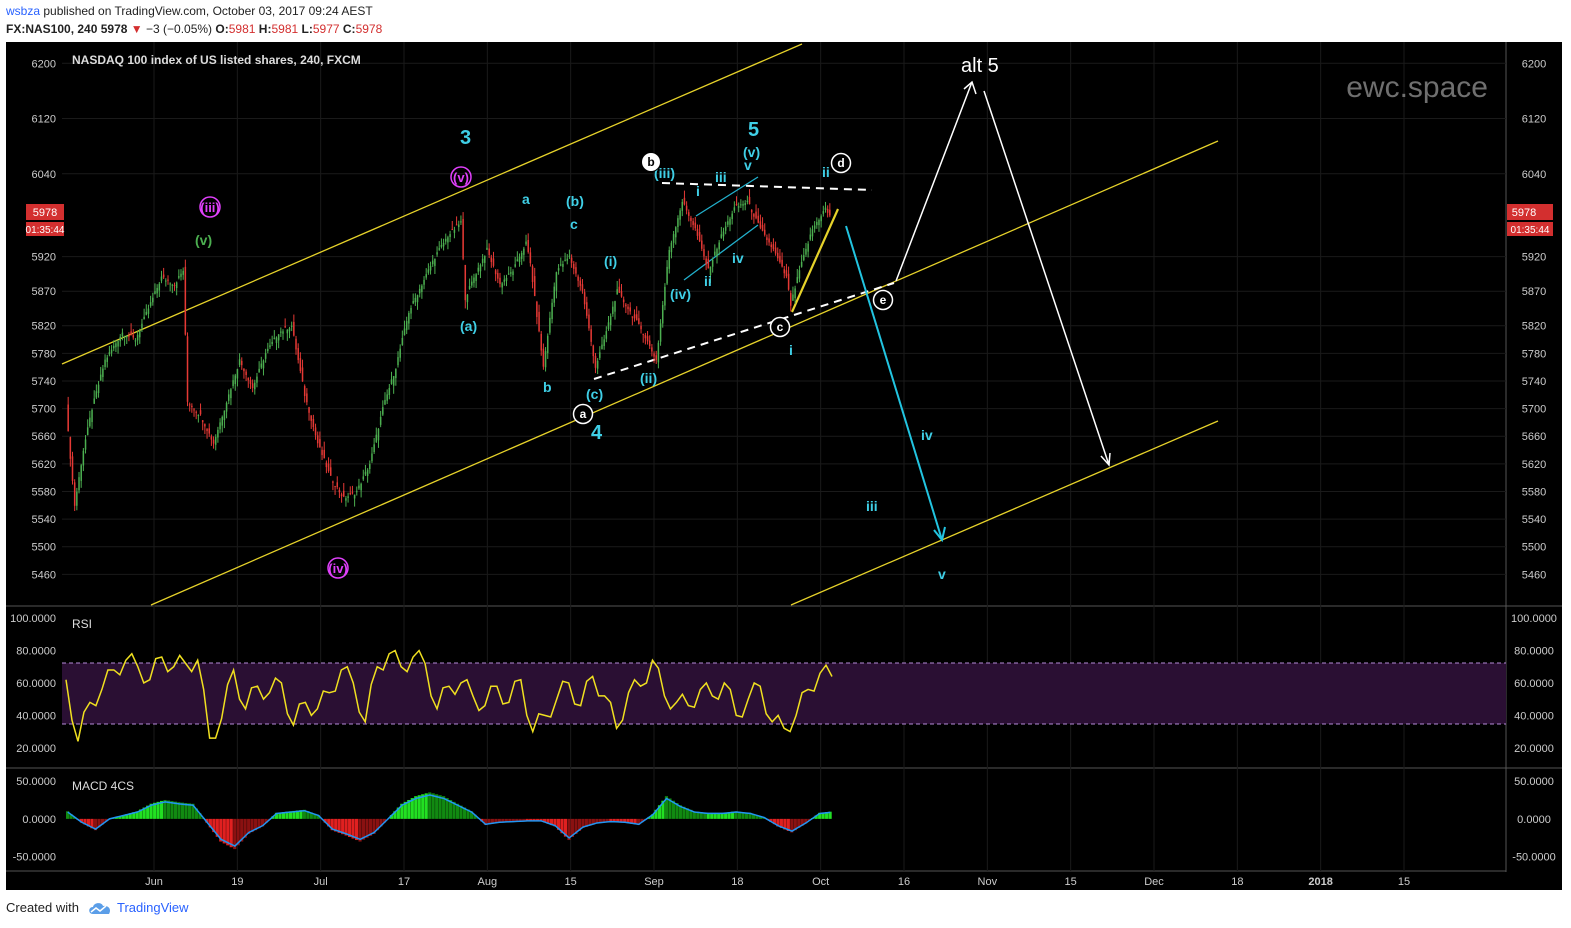  I want to click on macd-tick-label-right: 50.0000, so click(1534, 782).